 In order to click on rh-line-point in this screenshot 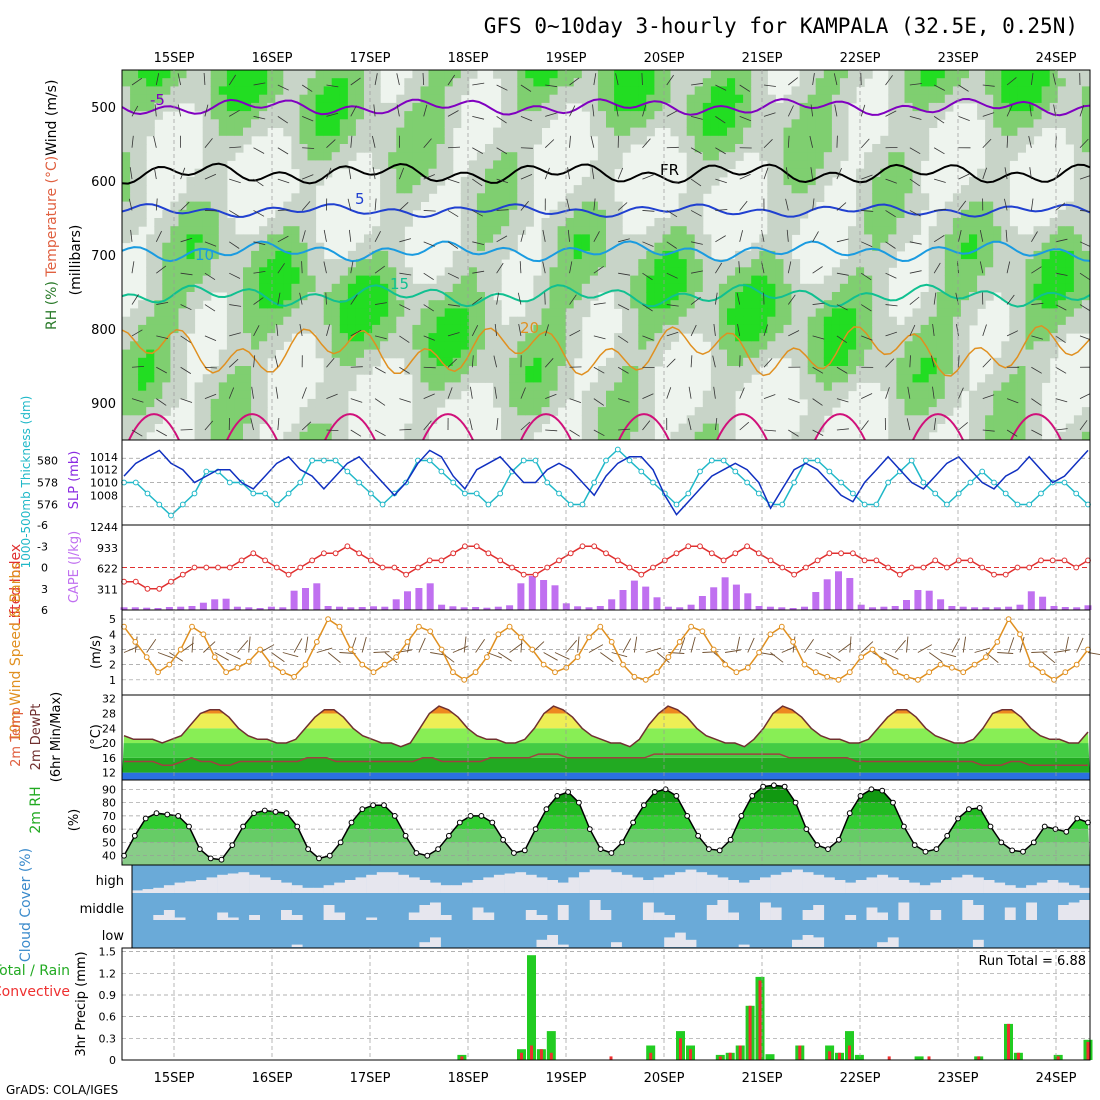, I will do `click(503, 839)`.